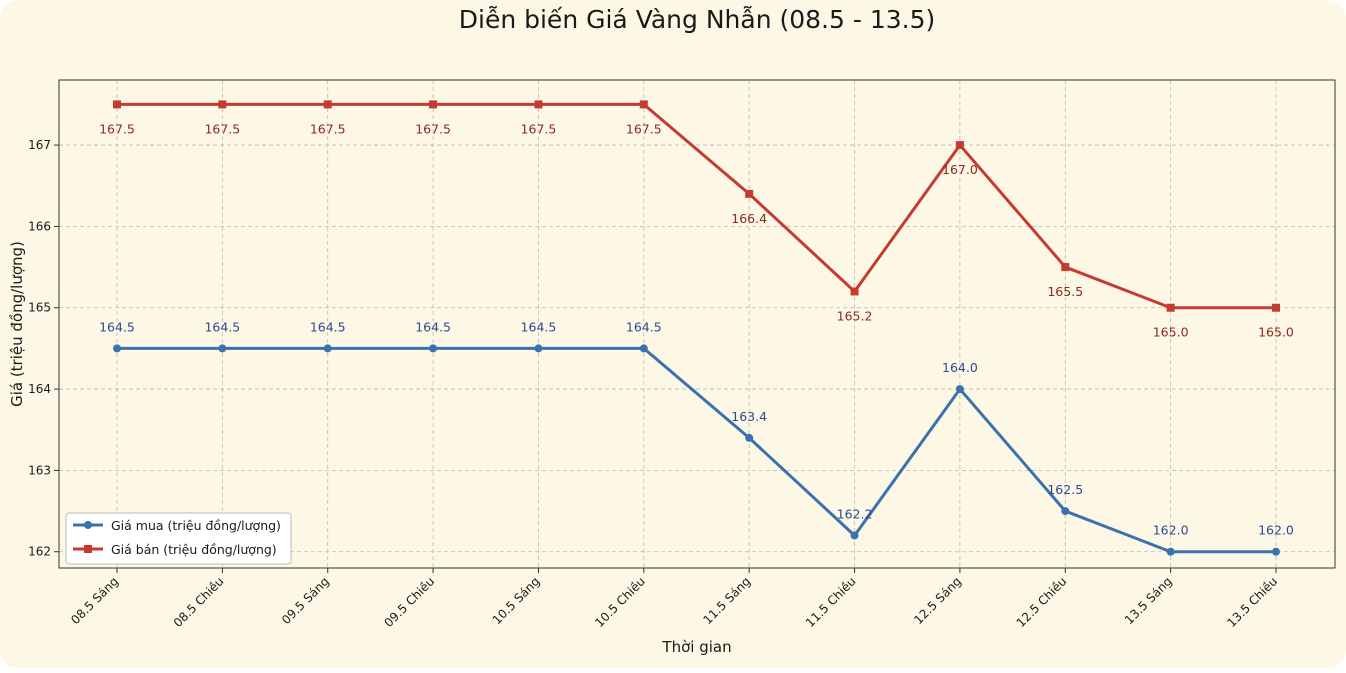  I want to click on y-tick-label: 163, so click(39, 470).